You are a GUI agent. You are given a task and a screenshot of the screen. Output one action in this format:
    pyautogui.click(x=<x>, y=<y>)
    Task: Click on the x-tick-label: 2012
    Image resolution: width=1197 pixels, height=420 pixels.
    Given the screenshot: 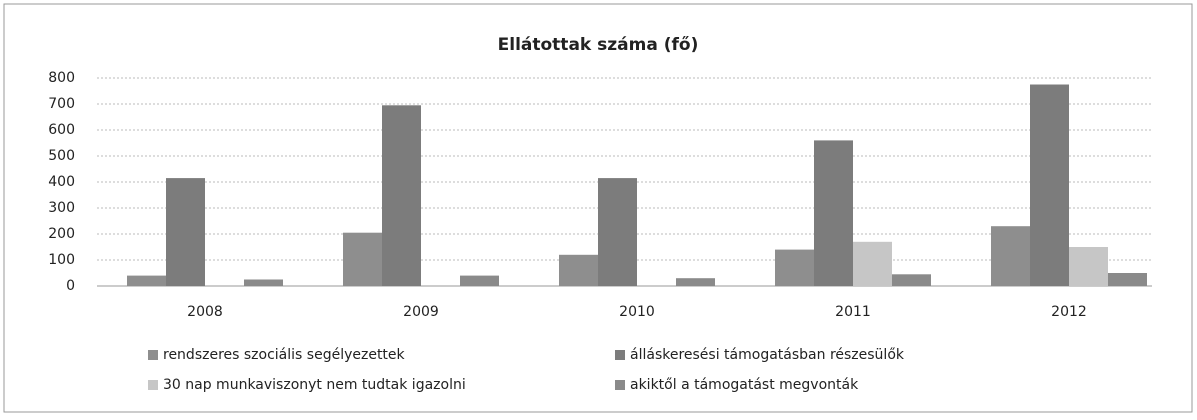 What is the action you would take?
    pyautogui.click(x=1069, y=312)
    